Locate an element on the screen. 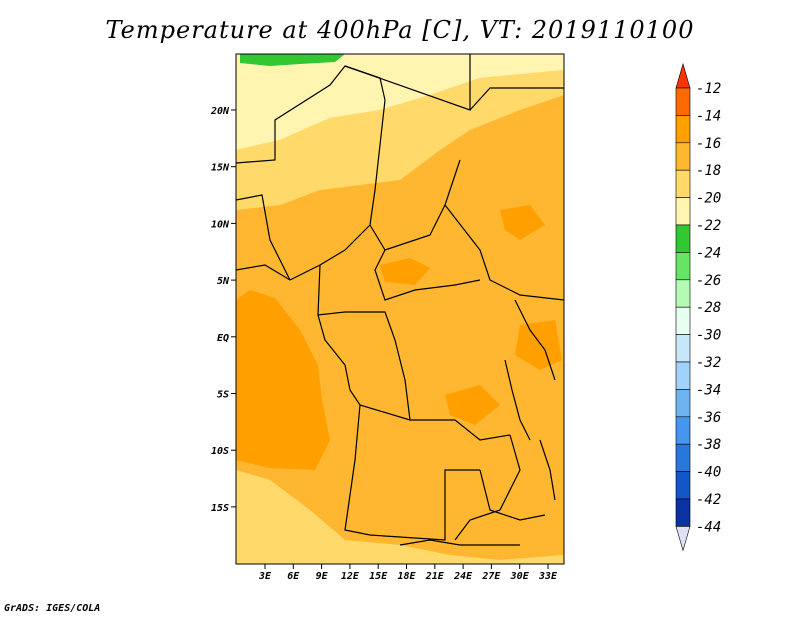  lon-tick-label: 21E is located at coordinates (435, 576).